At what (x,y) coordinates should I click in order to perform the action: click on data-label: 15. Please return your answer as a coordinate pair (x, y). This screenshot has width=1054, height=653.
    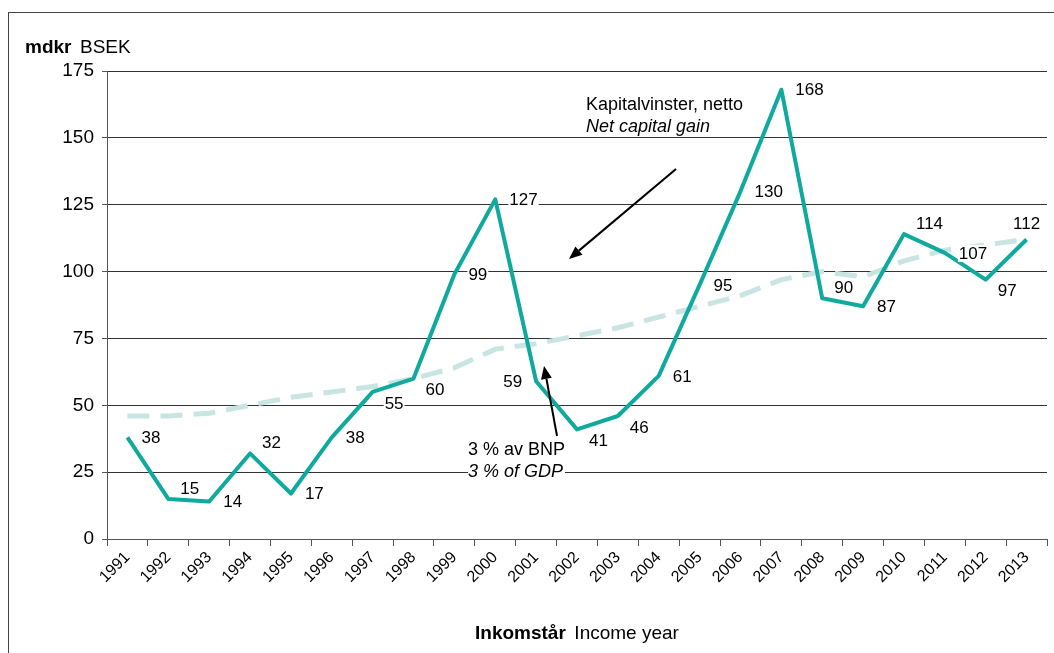
    Looking at the image, I should click on (190, 488).